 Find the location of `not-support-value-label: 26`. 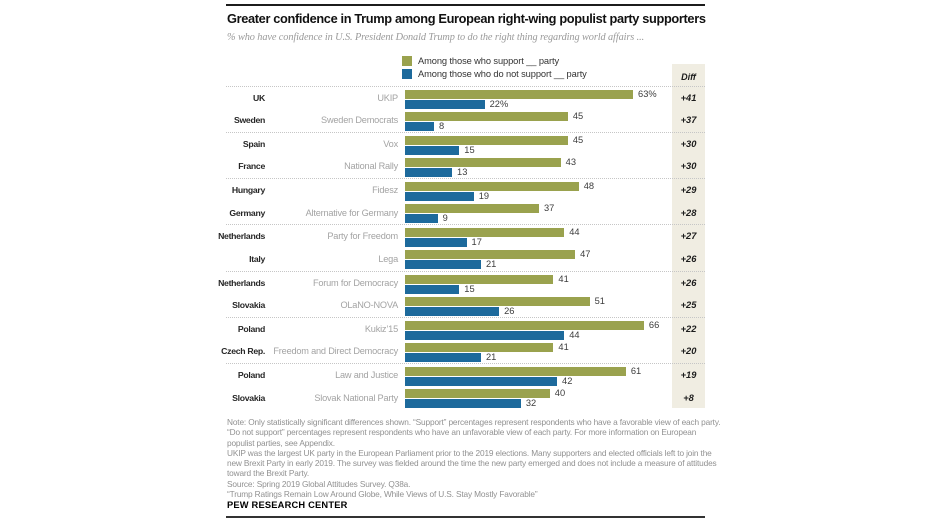

not-support-value-label: 26 is located at coordinates (509, 310).